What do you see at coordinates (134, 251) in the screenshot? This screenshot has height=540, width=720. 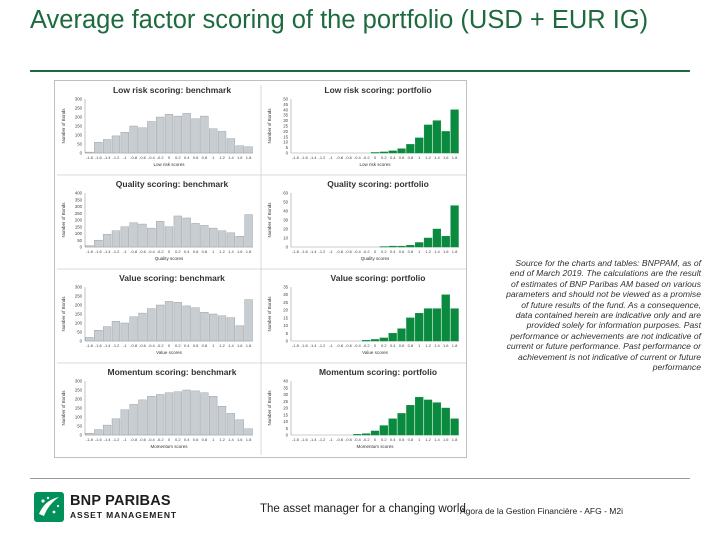 I see `quality-scoring-benchmark-xtick-label: -0.8` at bounding box center [134, 251].